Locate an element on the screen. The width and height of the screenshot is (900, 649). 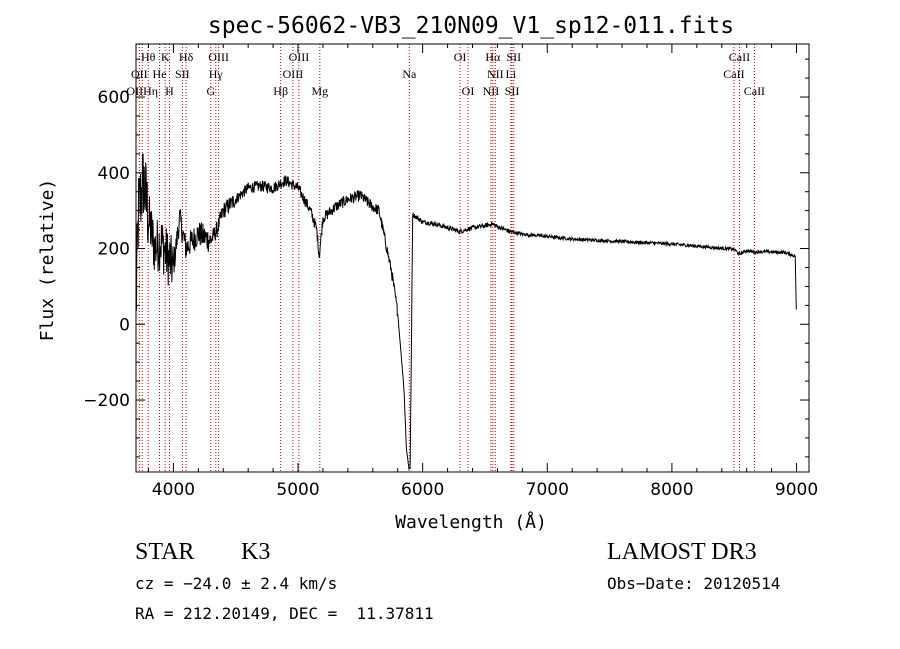
spectral-line-label: Hβ is located at coordinates (280, 91).